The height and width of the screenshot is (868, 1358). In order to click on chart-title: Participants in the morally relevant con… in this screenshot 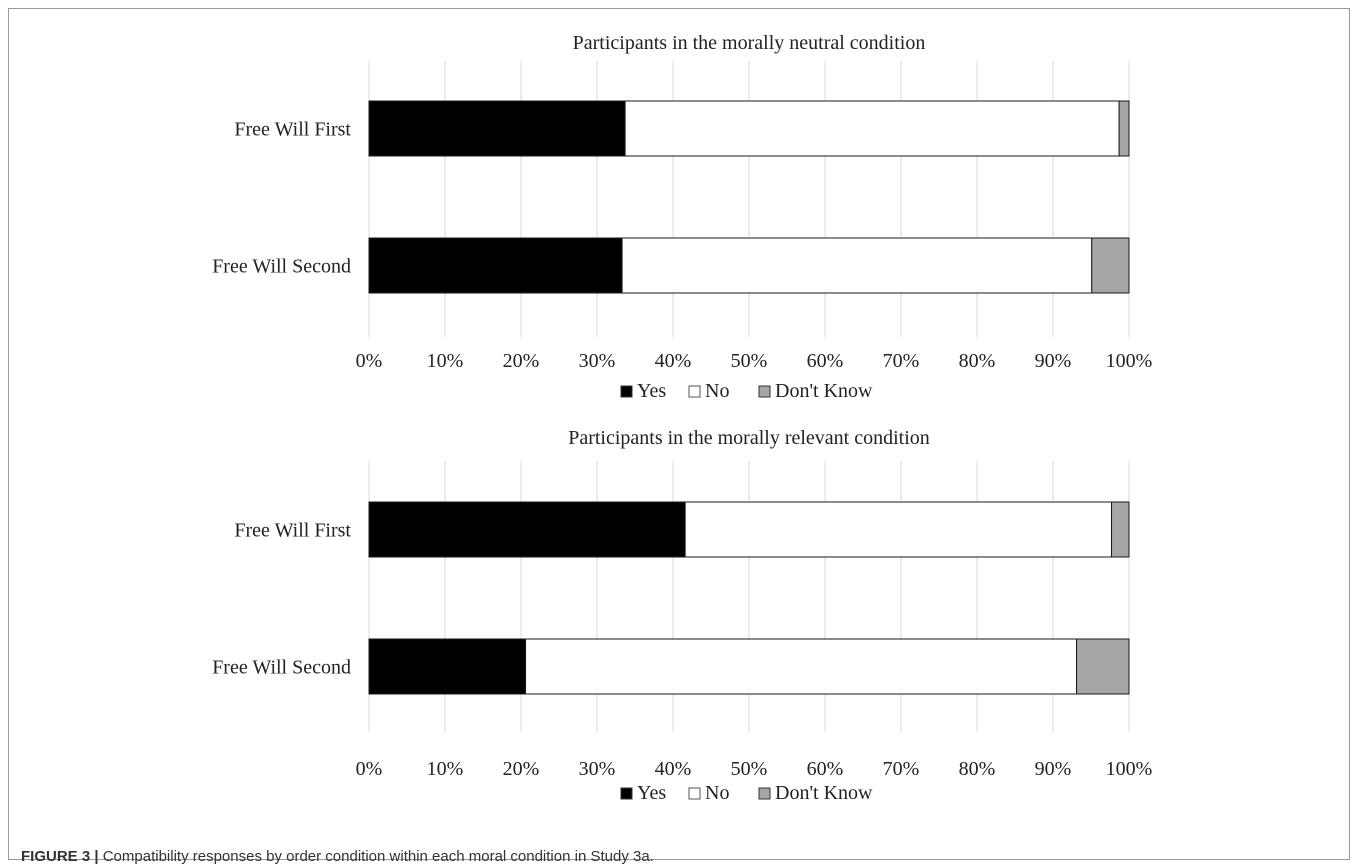, I will do `click(749, 438)`.